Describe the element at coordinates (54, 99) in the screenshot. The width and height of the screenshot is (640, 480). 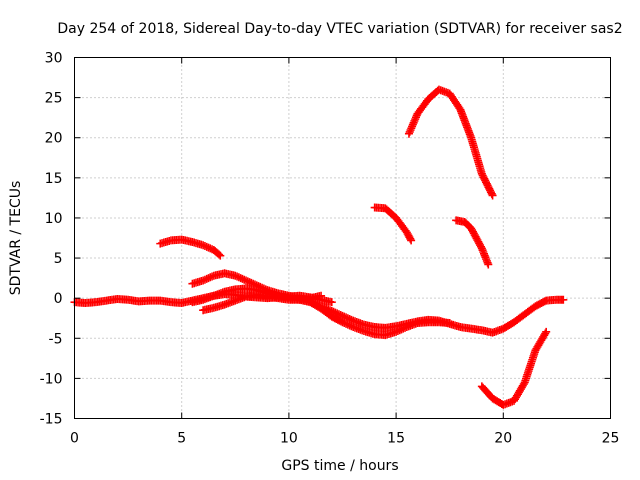
I see `y-tick-label: 25` at that location.